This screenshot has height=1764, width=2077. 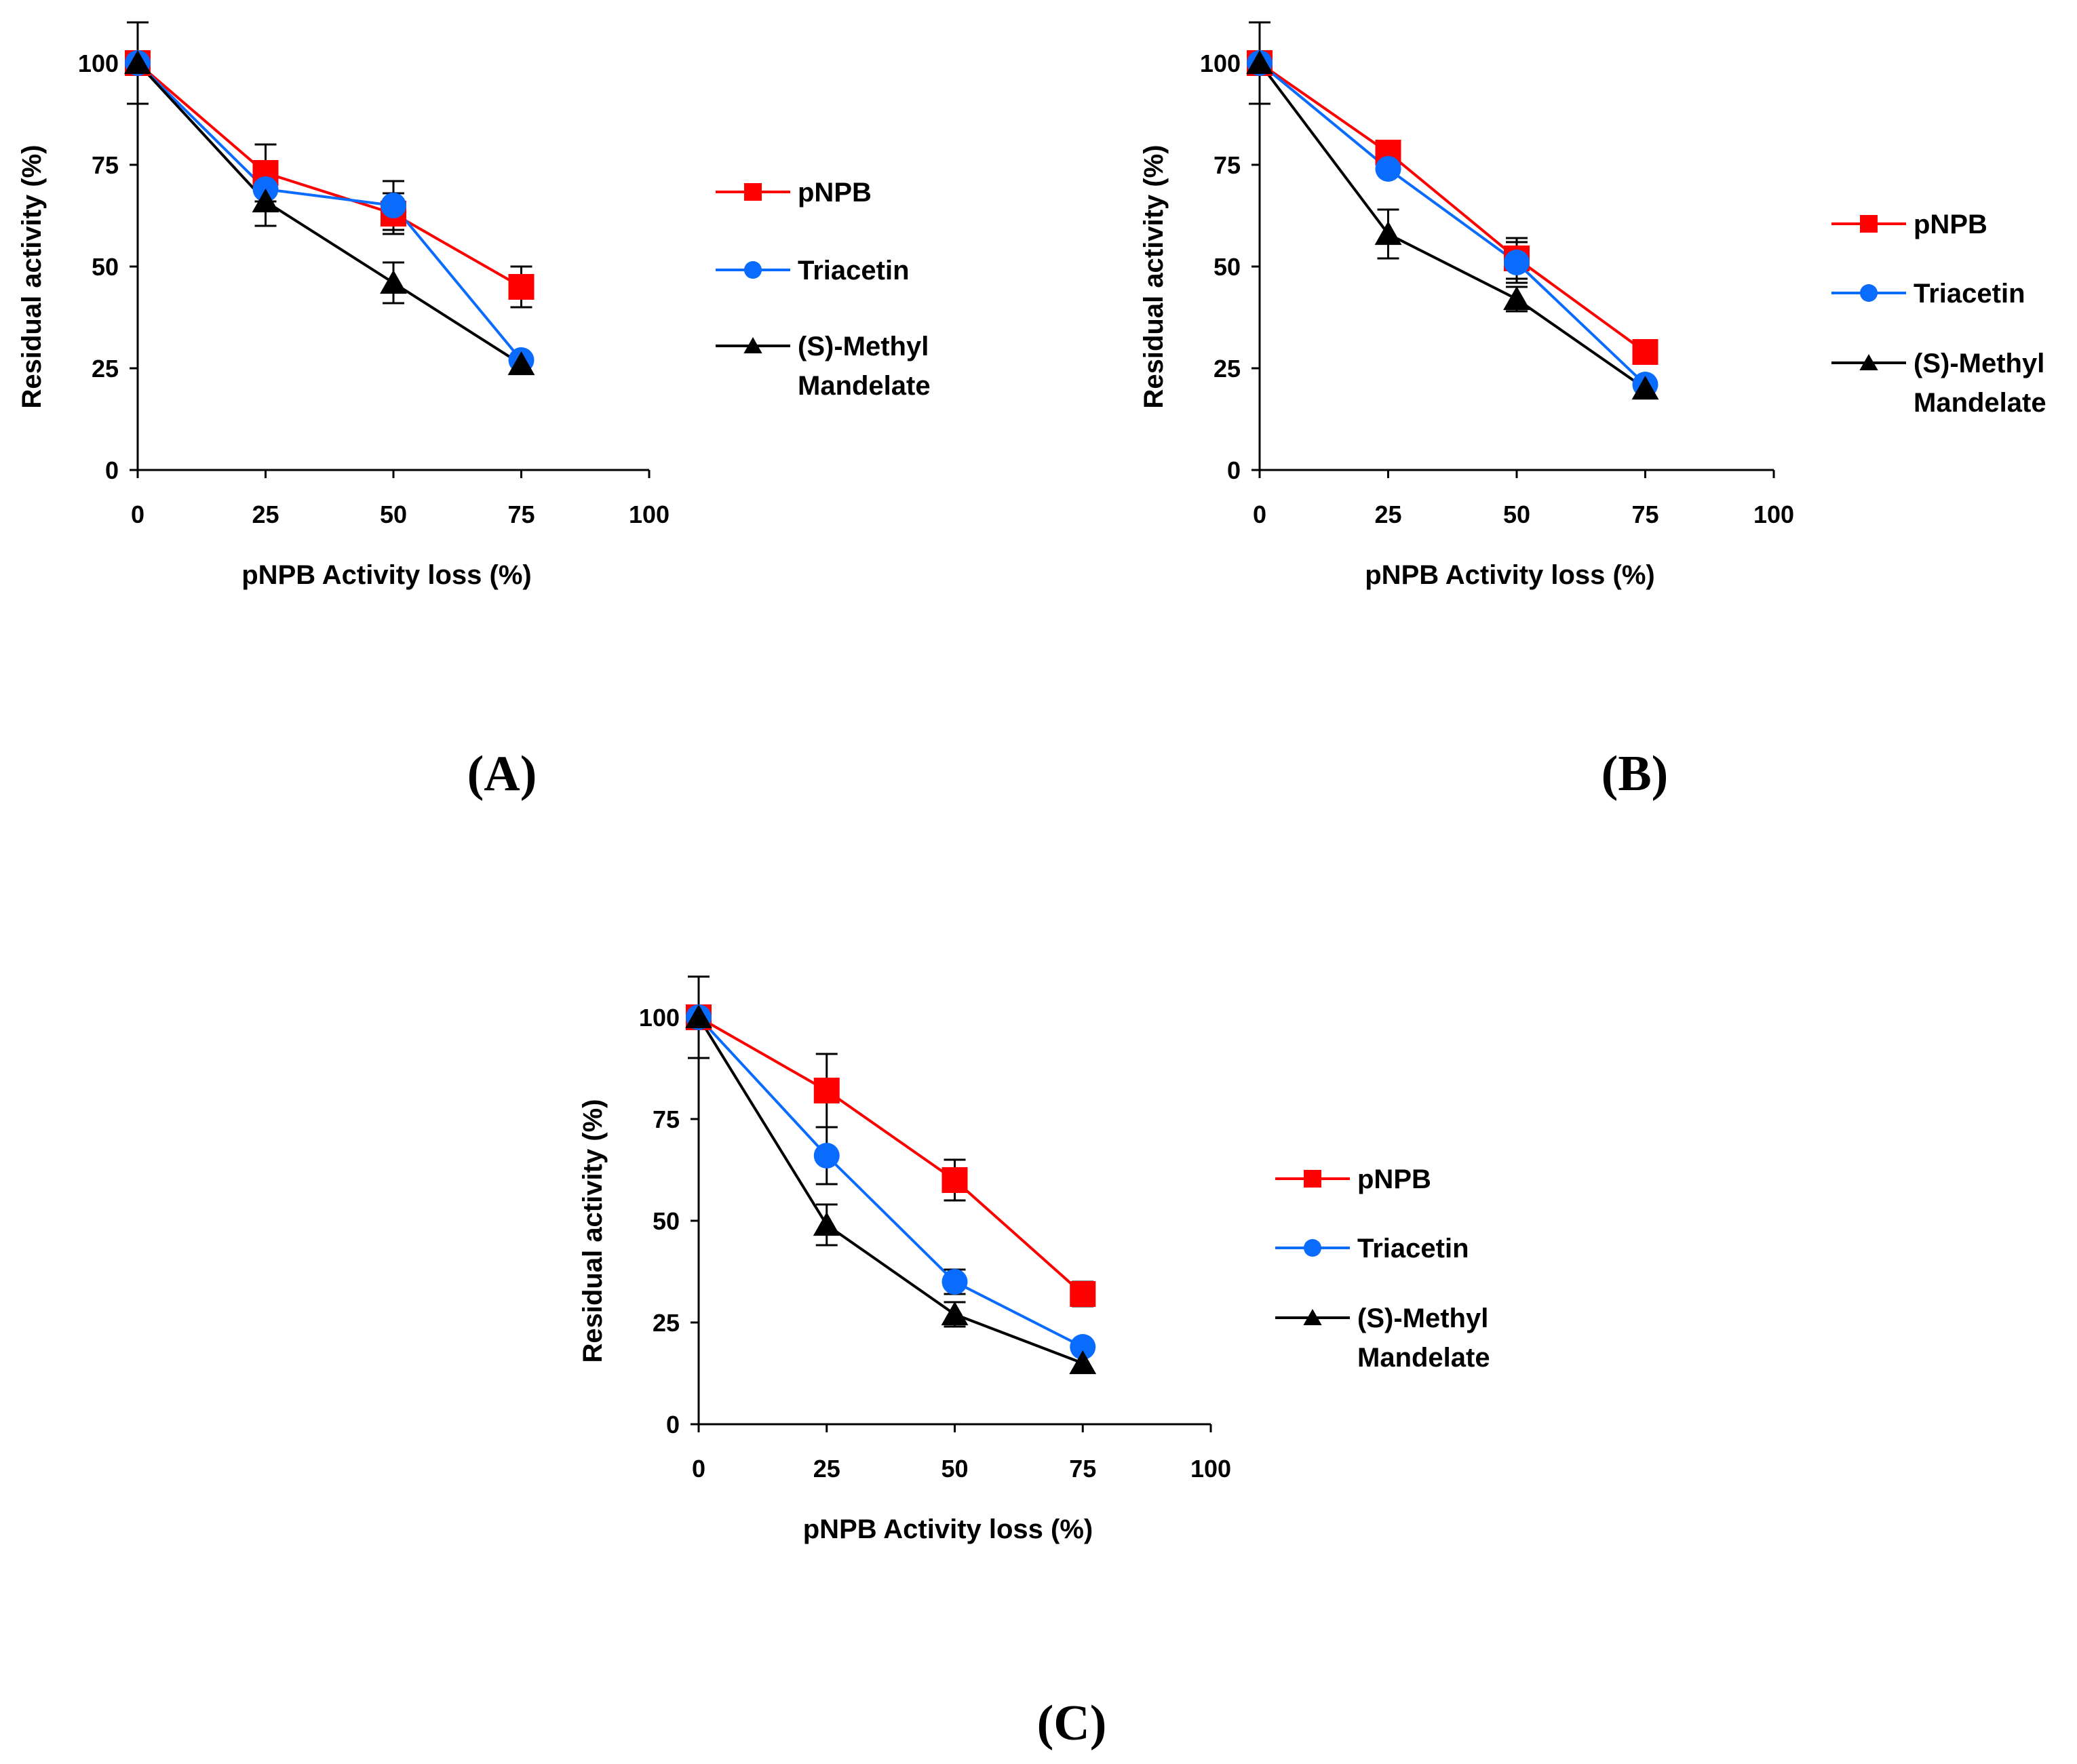 What do you see at coordinates (1072, 1723) in the screenshot?
I see `panel-label: (C)` at bounding box center [1072, 1723].